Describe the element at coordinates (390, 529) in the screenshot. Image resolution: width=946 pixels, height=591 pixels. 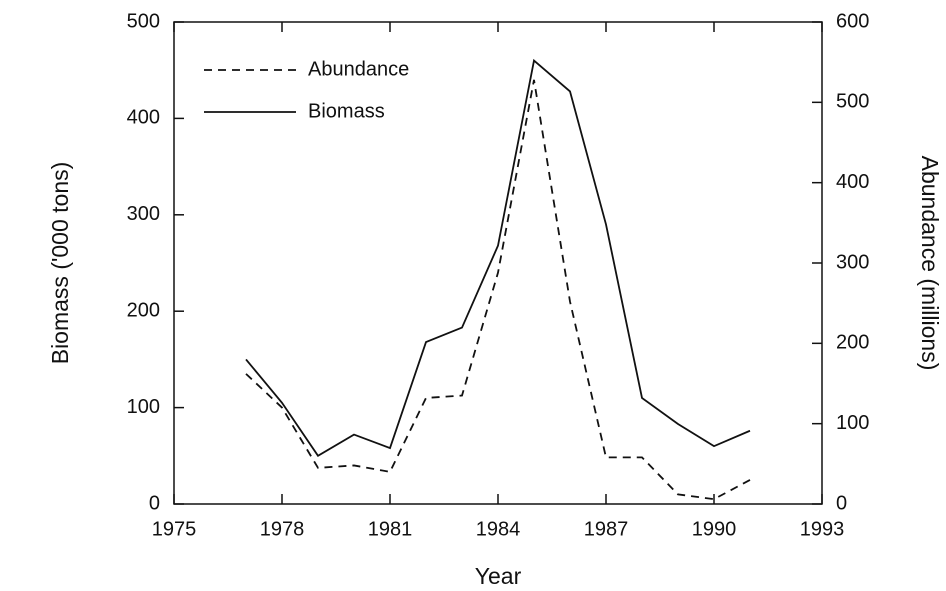
I see `x-tick-label: 1981` at that location.